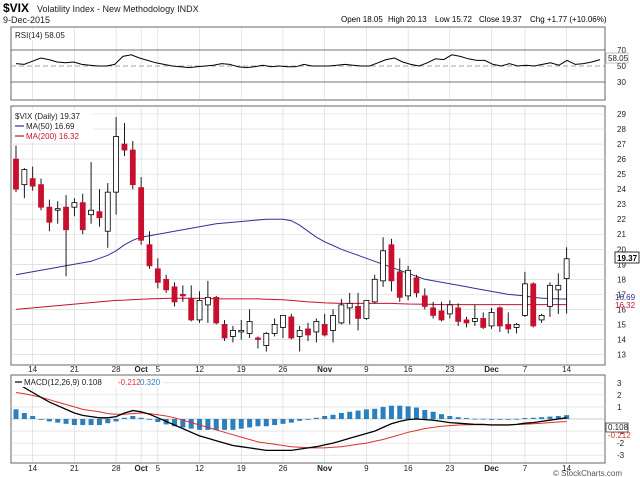 This screenshot has width=640, height=477. Describe the element at coordinates (621, 324) in the screenshot. I see `price-tick-label: 15` at that location.